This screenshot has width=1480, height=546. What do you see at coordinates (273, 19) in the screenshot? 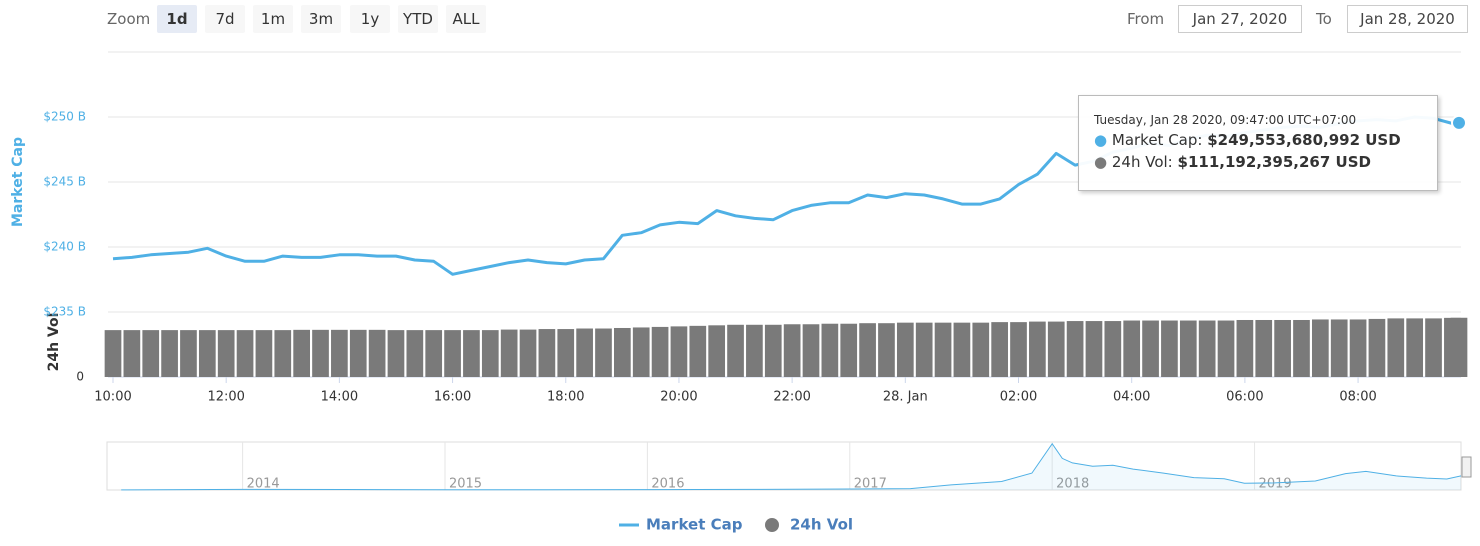
I see `zoom-button: 1m` at bounding box center [273, 19].